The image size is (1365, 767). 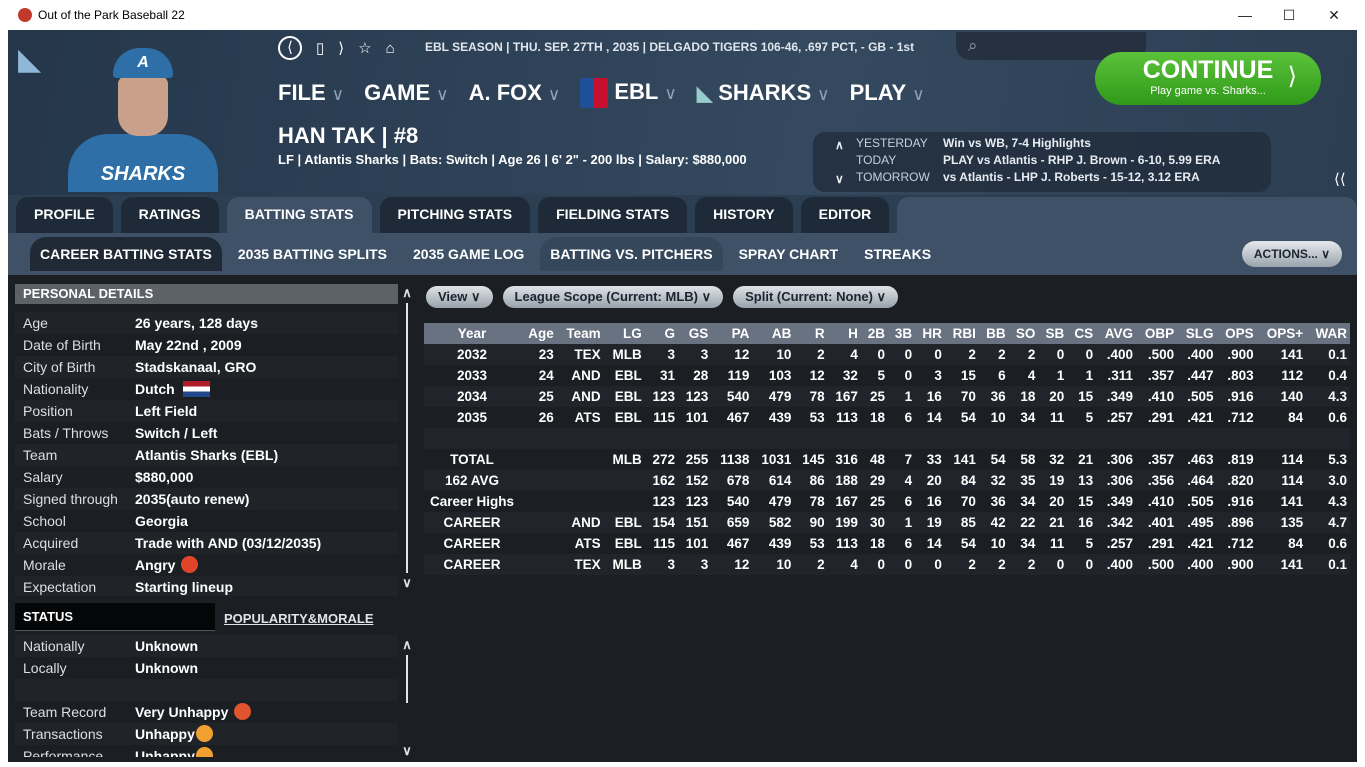 I want to click on schedule-value: Win vs WB, 7-4 Highlights, so click(x=1017, y=143).